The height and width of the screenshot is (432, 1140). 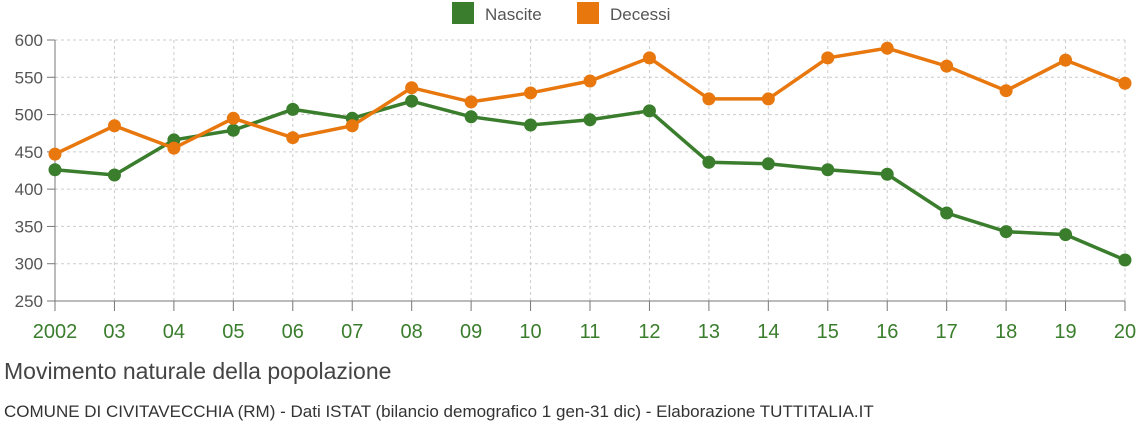 I want to click on x-tick-label: 08, so click(x=412, y=332).